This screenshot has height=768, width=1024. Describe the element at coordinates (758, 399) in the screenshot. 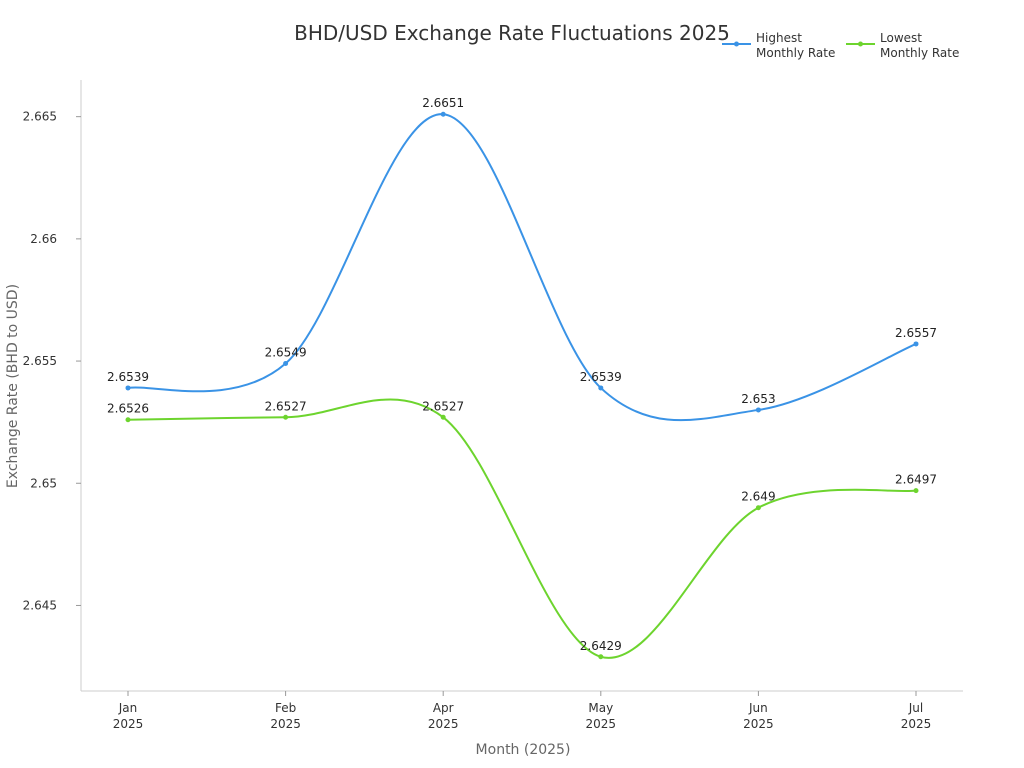

I see `data-label: 2.653` at that location.